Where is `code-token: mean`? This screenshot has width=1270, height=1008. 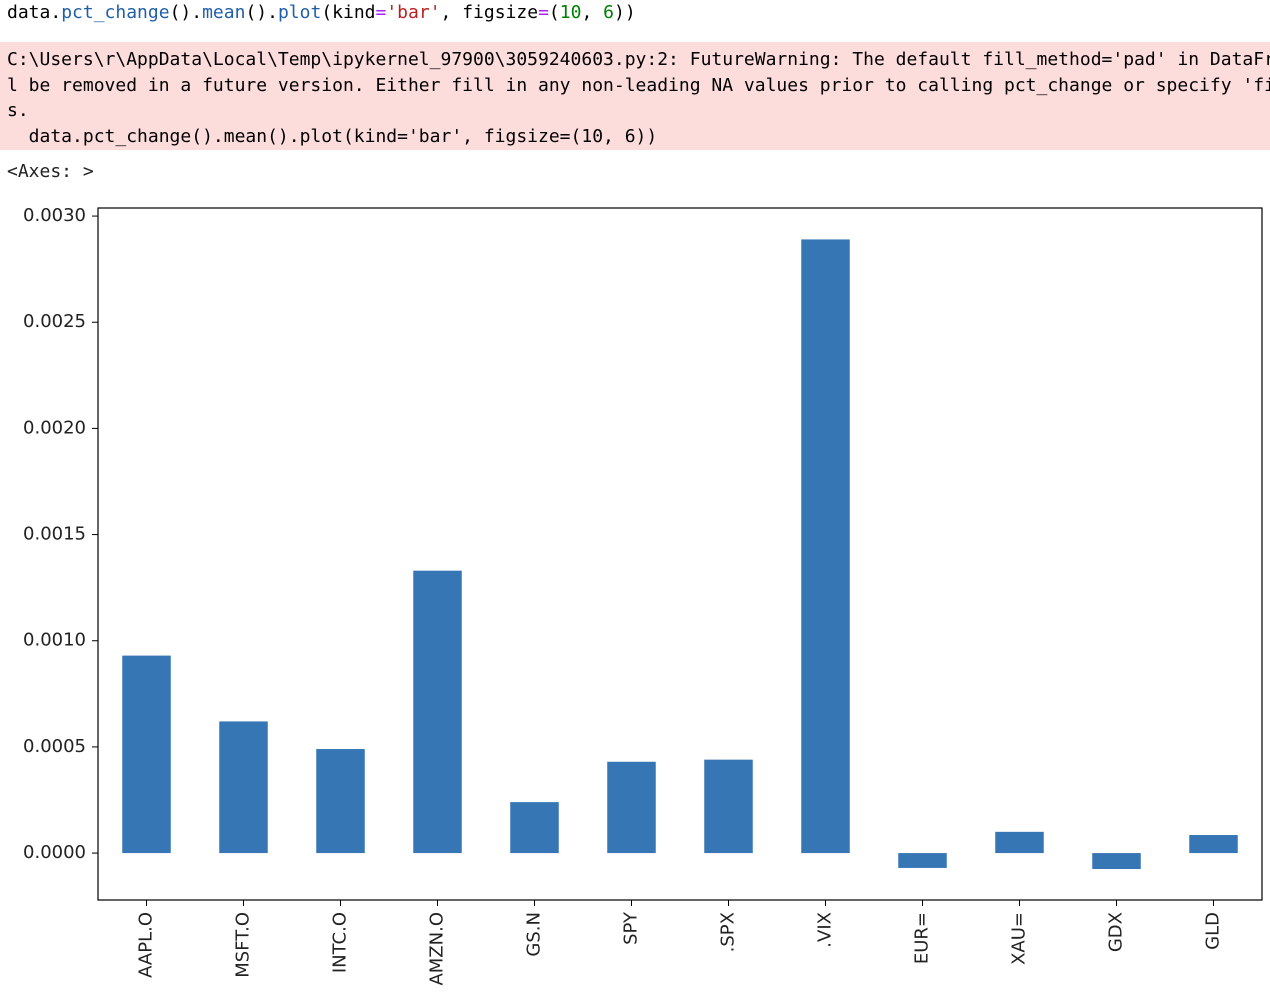
code-token: mean is located at coordinates (224, 12).